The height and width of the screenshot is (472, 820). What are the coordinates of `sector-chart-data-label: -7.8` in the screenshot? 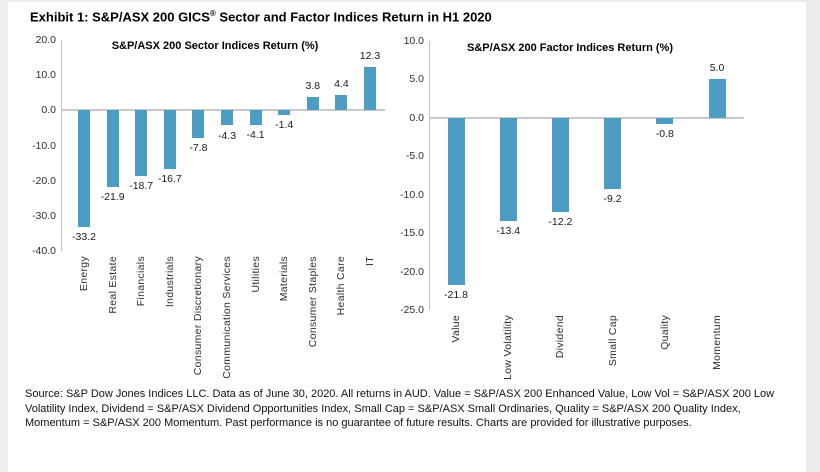 It's located at (198, 147).